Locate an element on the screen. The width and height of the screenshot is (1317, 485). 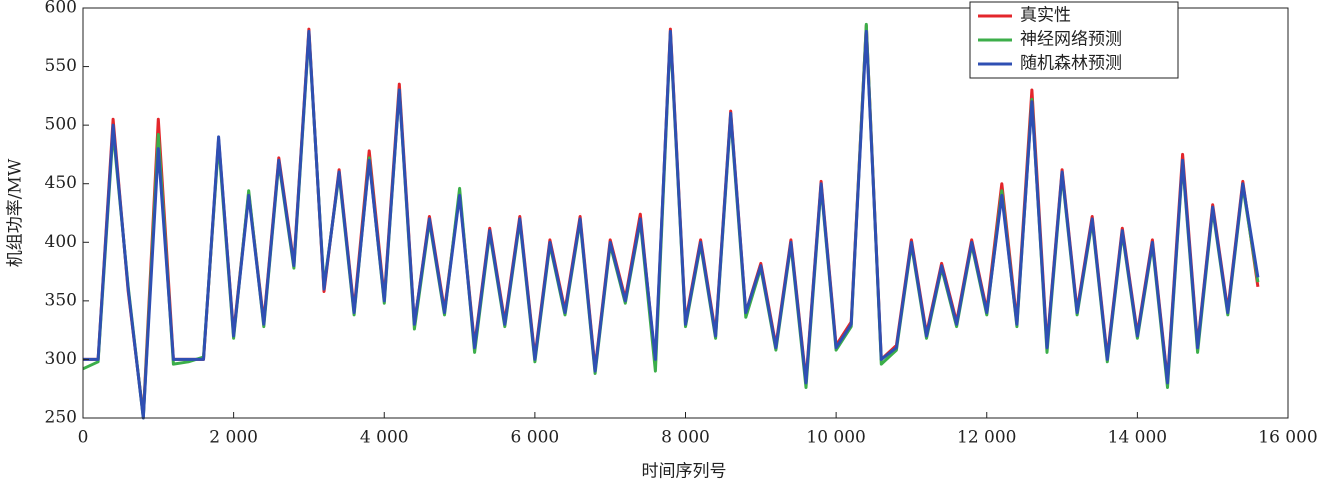
y-tick-label: 450 is located at coordinates (61, 183).